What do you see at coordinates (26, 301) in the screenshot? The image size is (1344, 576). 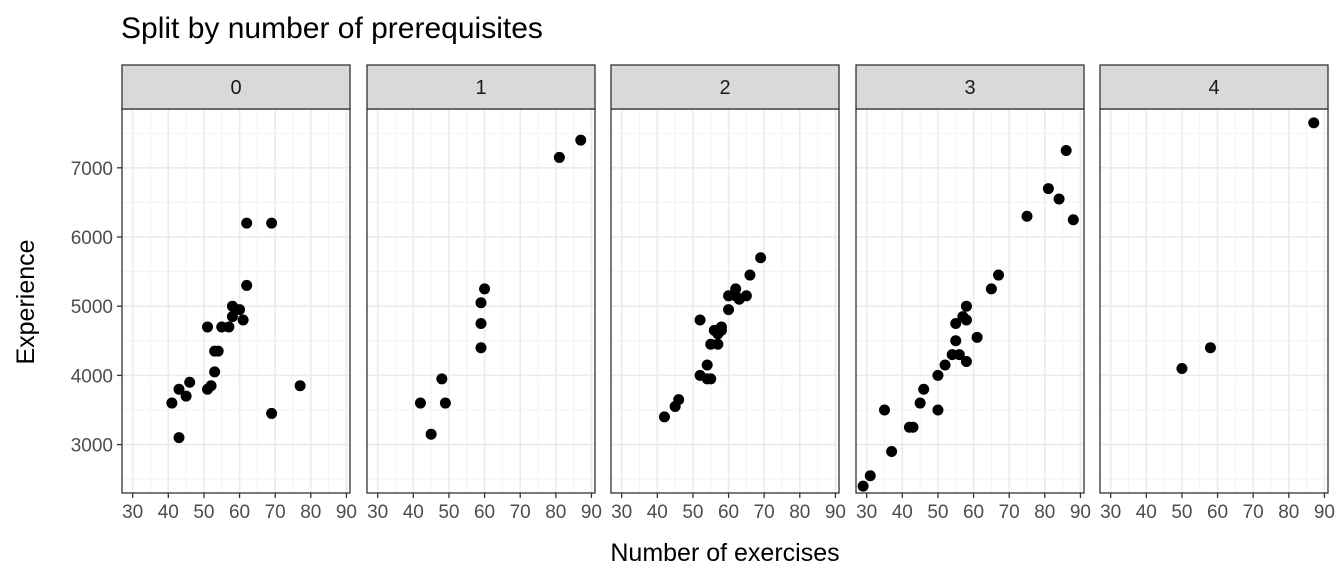 I see `y-axis-title: Experience` at bounding box center [26, 301].